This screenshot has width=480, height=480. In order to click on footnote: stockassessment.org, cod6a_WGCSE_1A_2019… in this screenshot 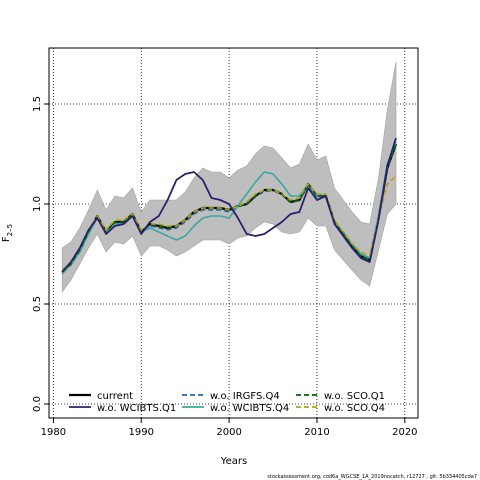, I will do `click(372, 477)`.